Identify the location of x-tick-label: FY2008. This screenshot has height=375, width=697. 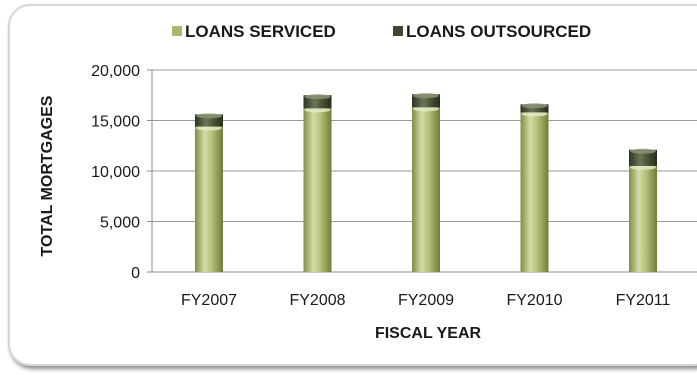
(317, 300).